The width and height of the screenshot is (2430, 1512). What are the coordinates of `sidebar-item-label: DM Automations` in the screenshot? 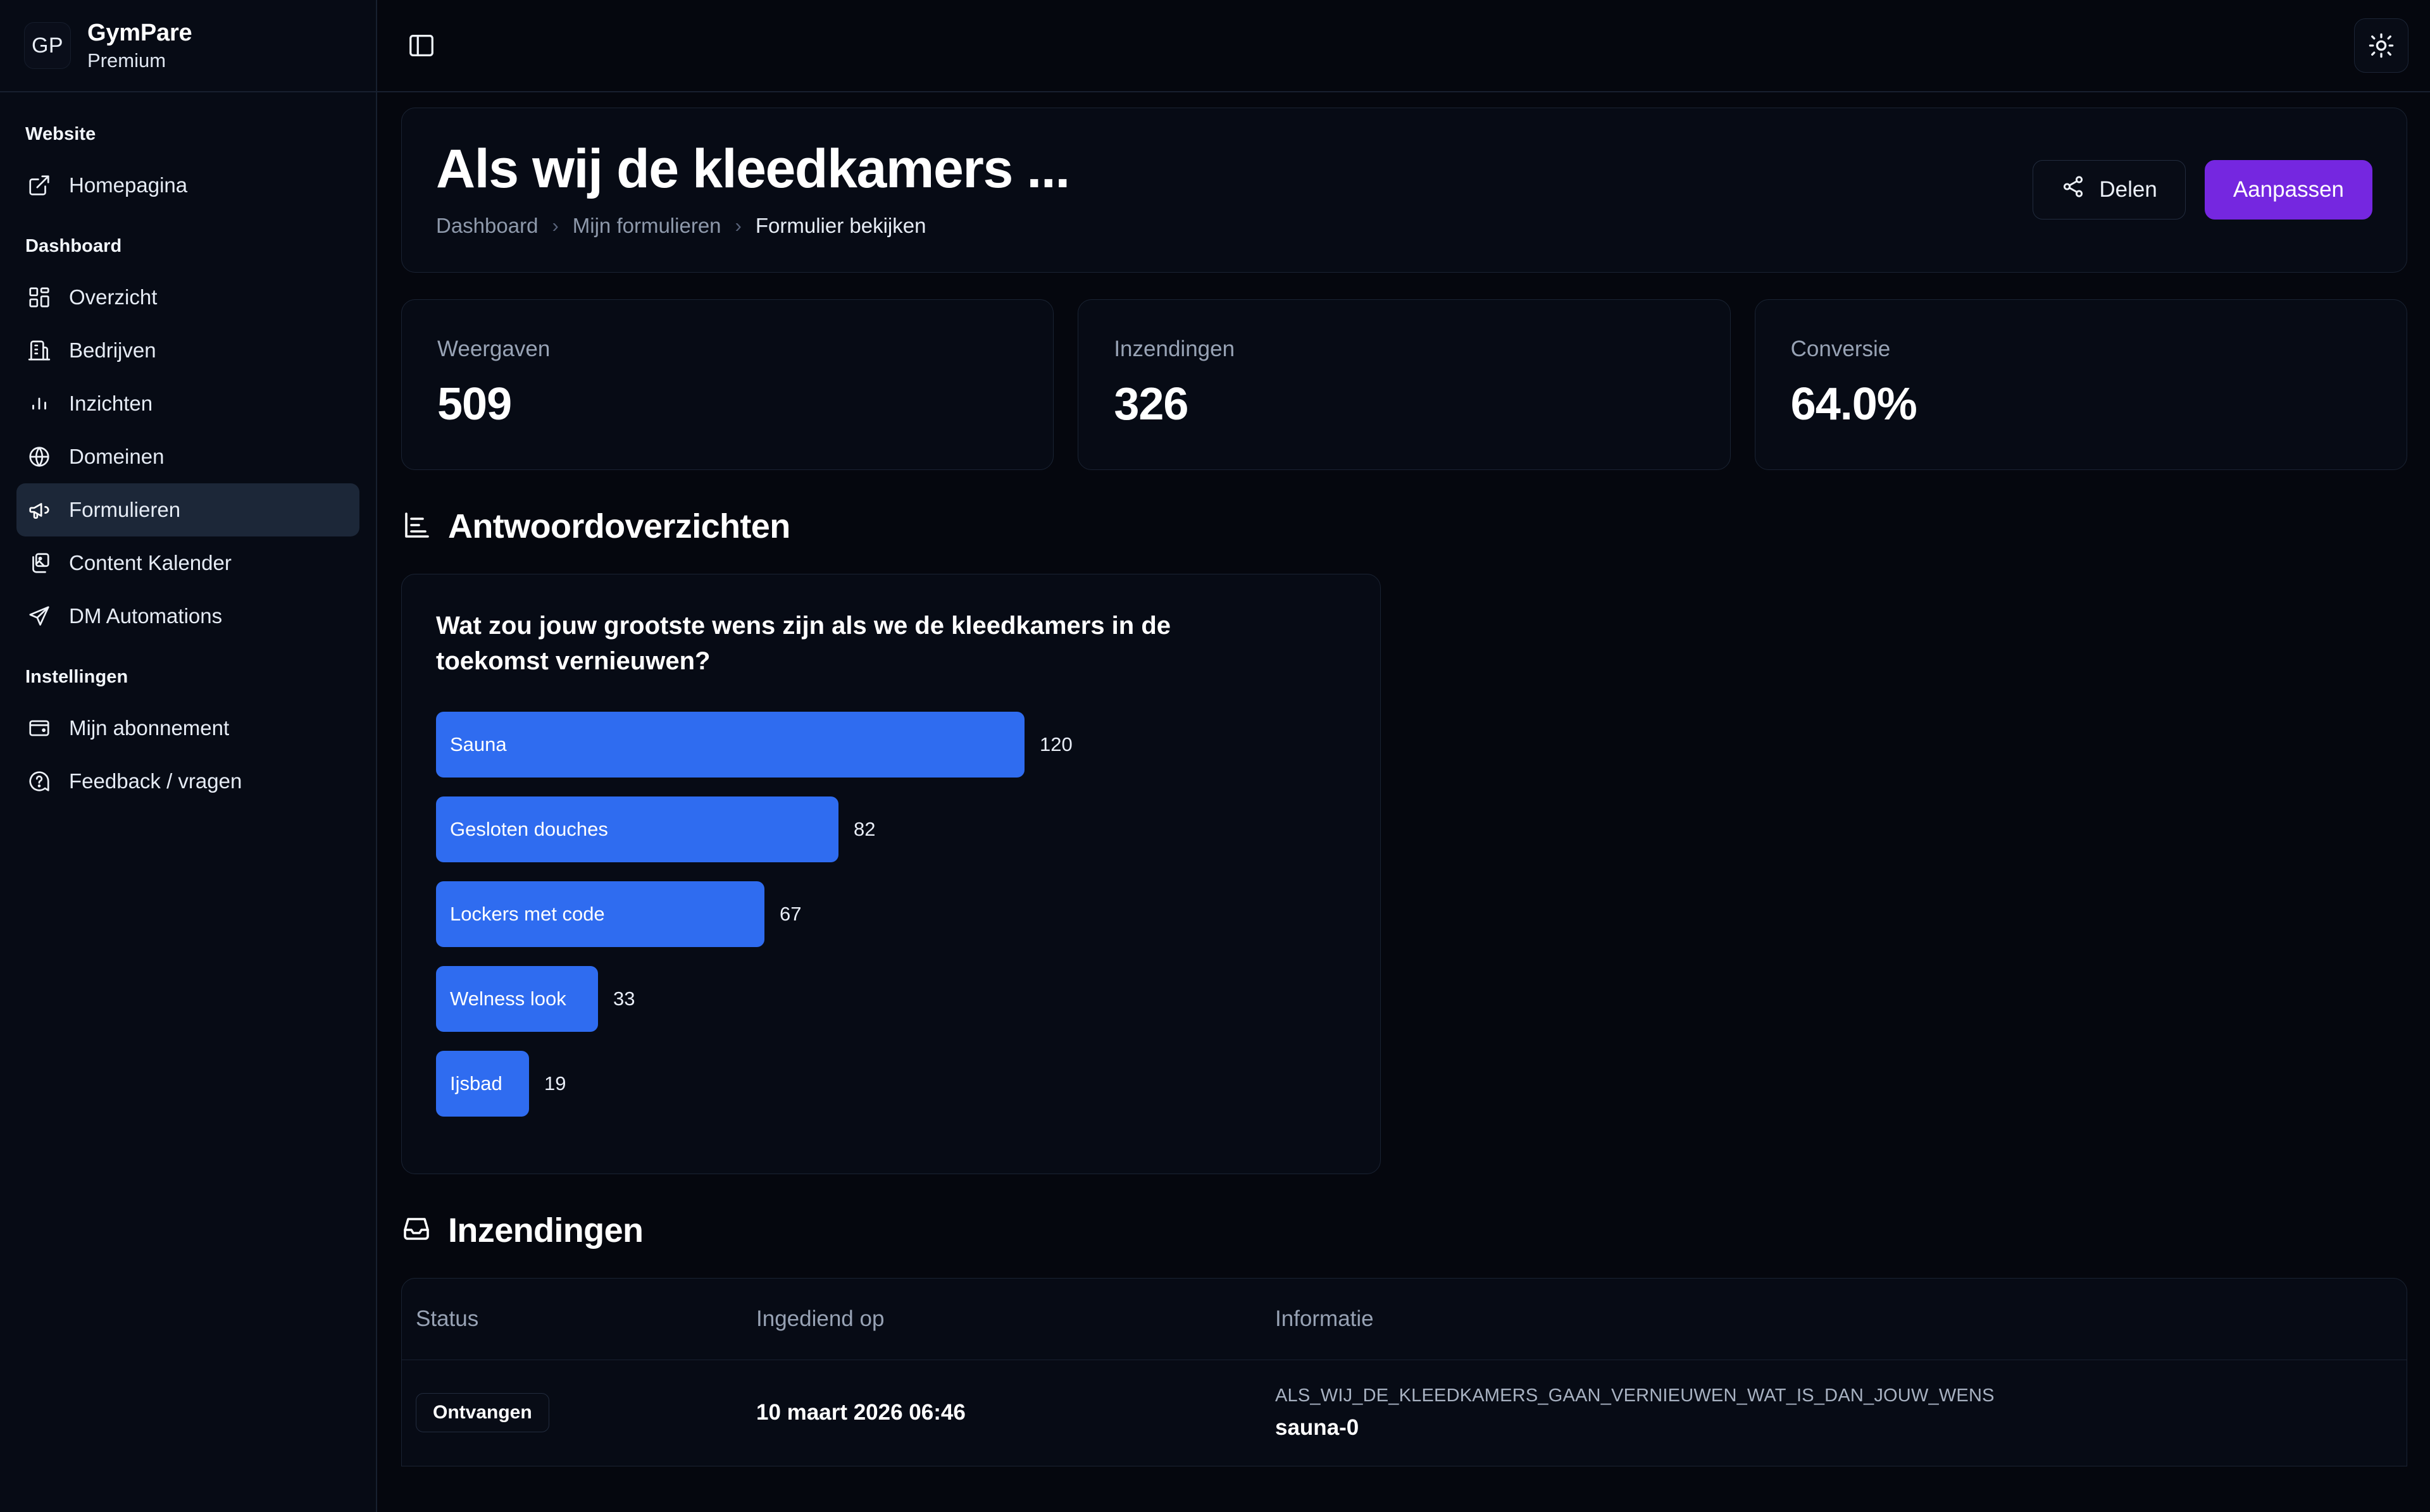 It's located at (146, 616).